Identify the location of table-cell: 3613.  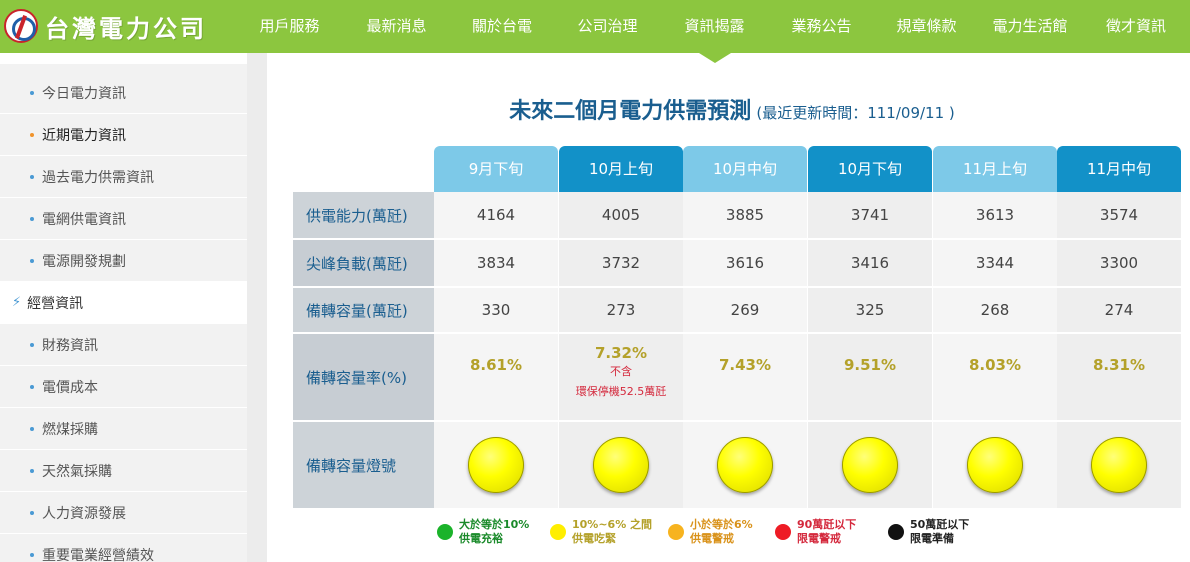
(995, 216).